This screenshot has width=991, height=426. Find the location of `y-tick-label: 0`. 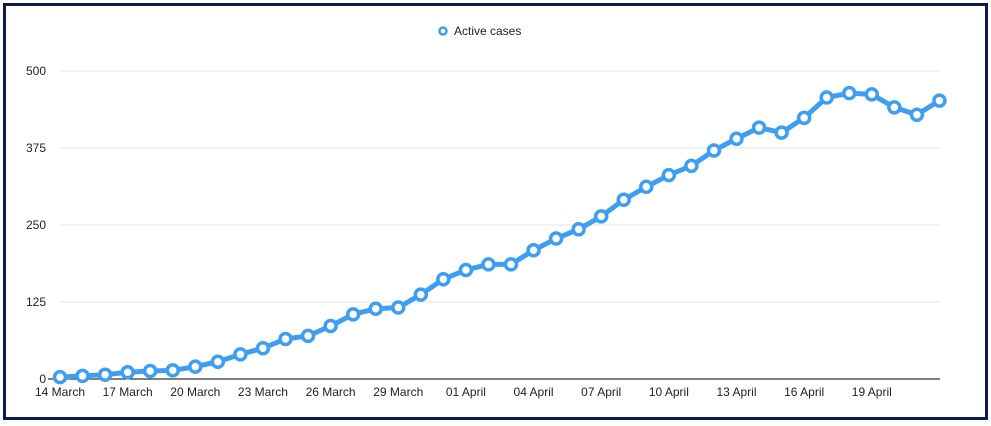

y-tick-label: 0 is located at coordinates (42, 379).